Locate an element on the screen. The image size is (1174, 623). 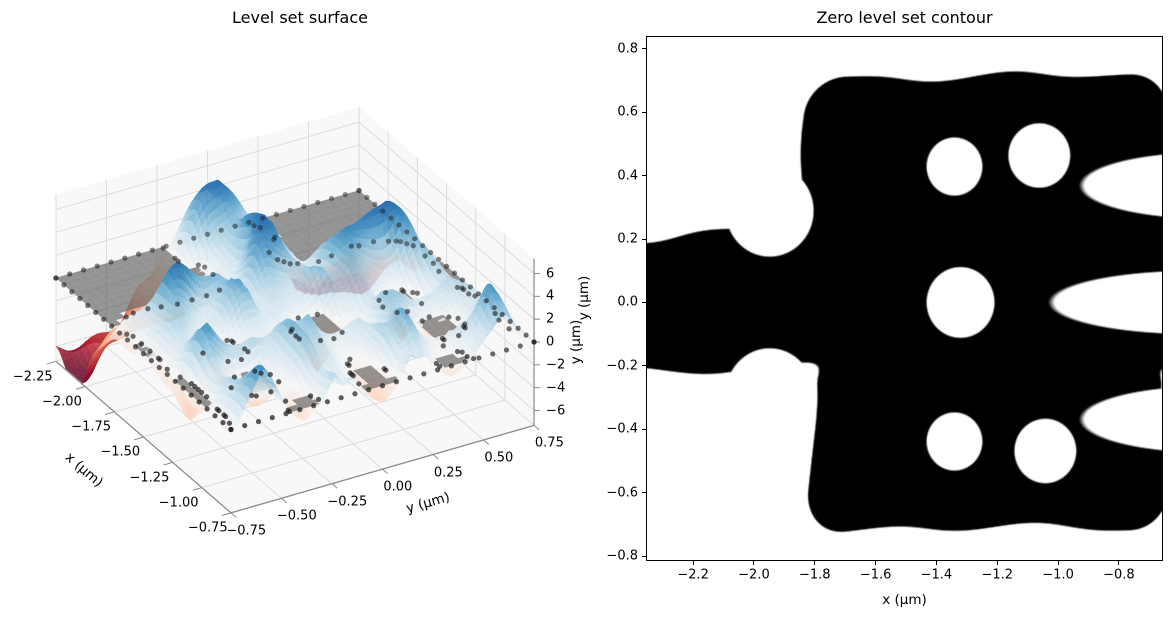
surface-y-tick-label: 0.00 is located at coordinates (398, 487).